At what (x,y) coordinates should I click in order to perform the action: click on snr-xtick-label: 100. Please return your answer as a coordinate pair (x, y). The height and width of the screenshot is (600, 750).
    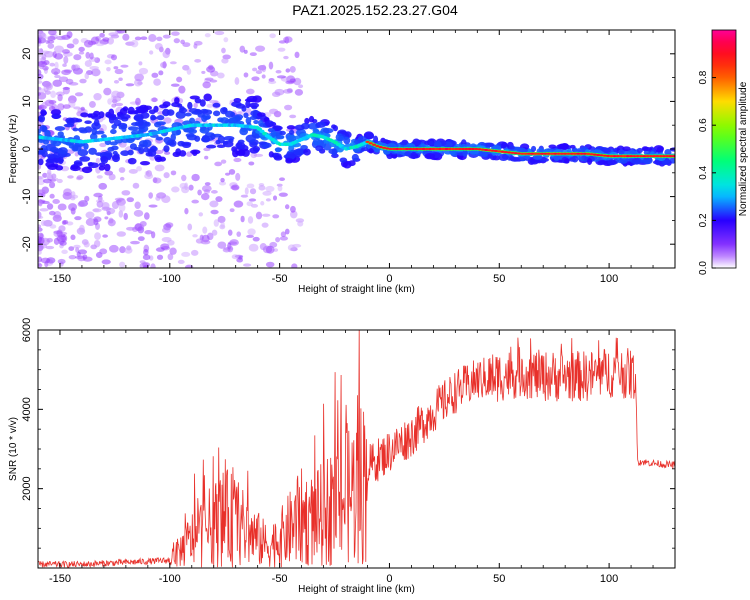
    Looking at the image, I should click on (609, 579).